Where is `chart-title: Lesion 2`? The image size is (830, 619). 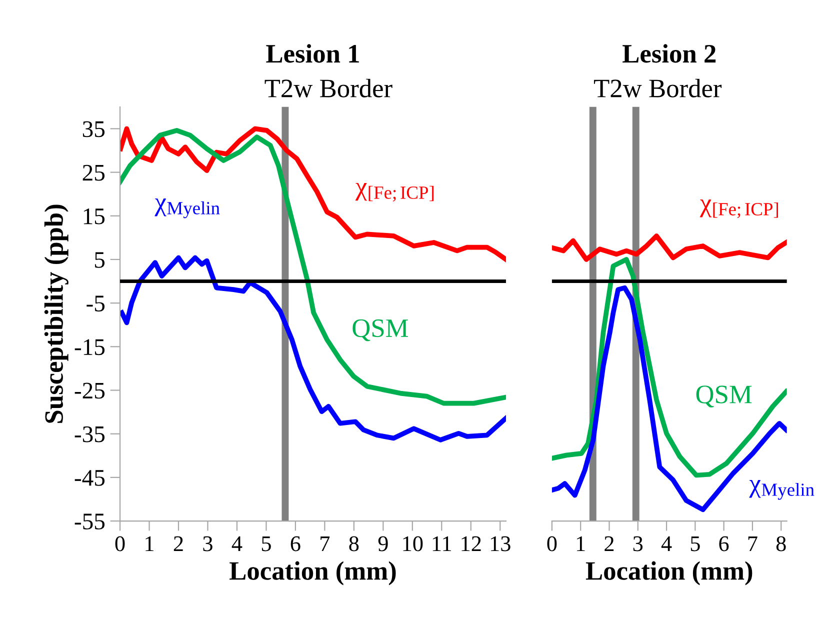 chart-title: Lesion 2 is located at coordinates (669, 53).